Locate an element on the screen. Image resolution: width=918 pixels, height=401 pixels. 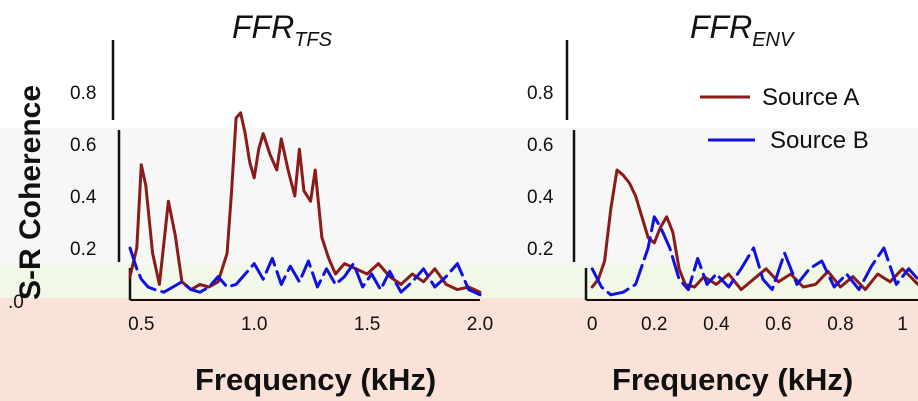
x-tick-label: 0.8 is located at coordinates (840, 324).